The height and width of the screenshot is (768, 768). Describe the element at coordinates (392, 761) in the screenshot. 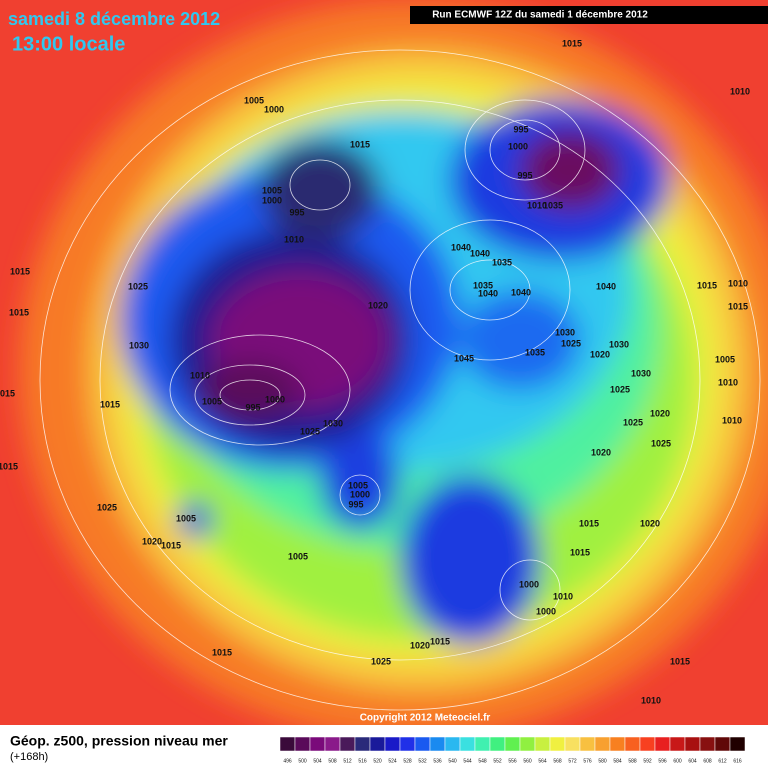

I see `colorbar-label: 524` at that location.